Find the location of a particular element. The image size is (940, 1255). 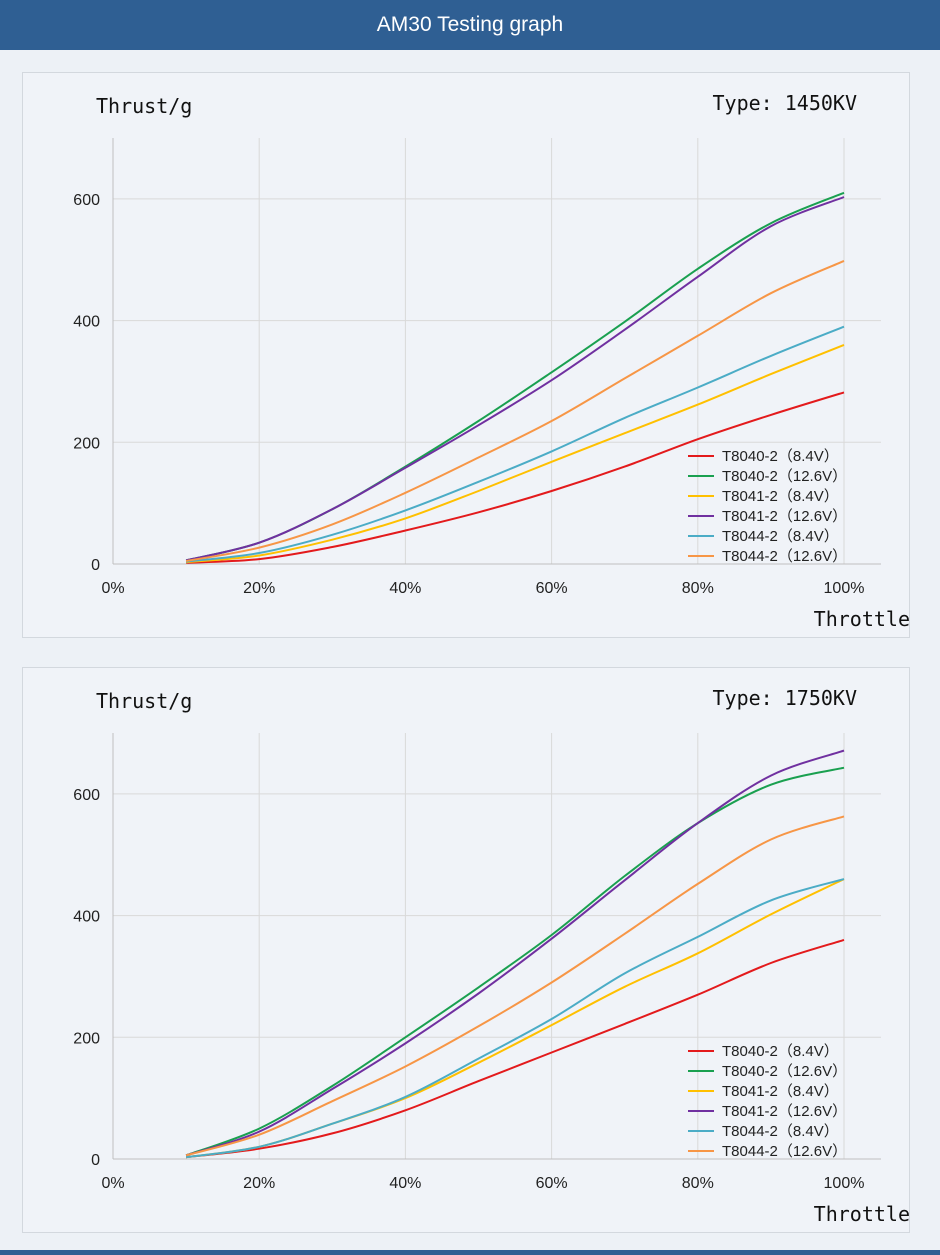

page-title: AM30 Testing graph is located at coordinates (470, 24).